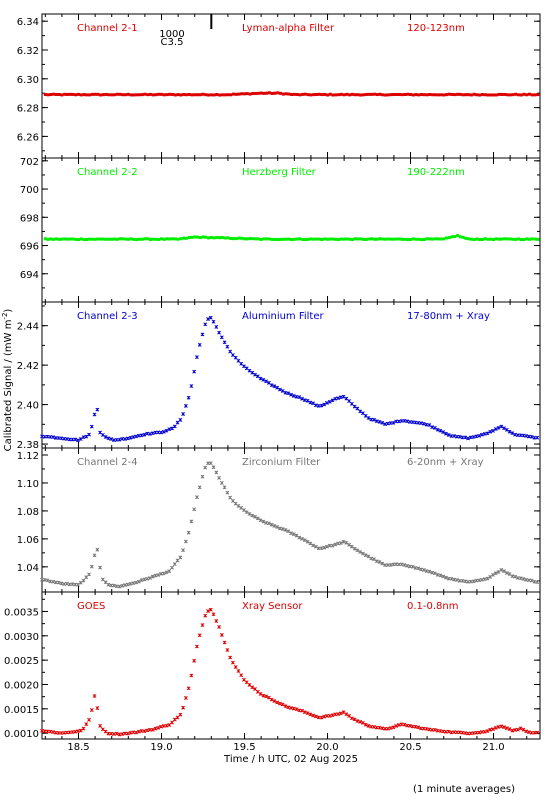 The width and height of the screenshot is (550, 800). What do you see at coordinates (21, 661) in the screenshot?
I see `y-tick-label: 0.0025` at bounding box center [21, 661].